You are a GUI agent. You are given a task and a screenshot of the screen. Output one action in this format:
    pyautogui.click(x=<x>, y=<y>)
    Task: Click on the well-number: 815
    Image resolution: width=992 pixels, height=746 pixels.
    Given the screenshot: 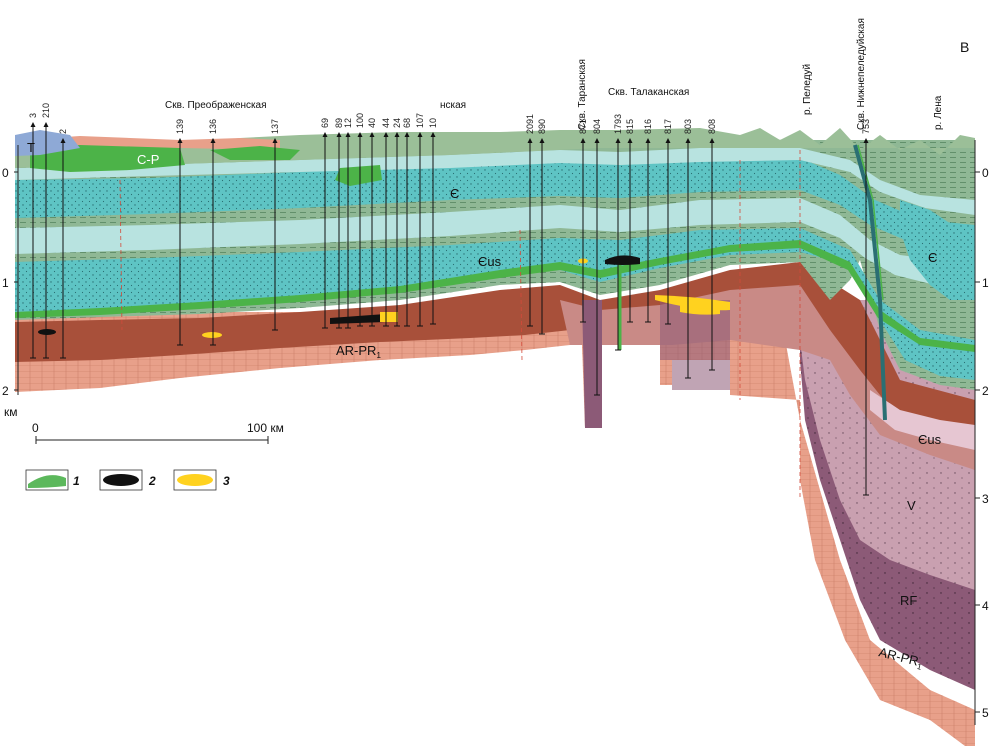 What is the action you would take?
    pyautogui.click(x=630, y=126)
    